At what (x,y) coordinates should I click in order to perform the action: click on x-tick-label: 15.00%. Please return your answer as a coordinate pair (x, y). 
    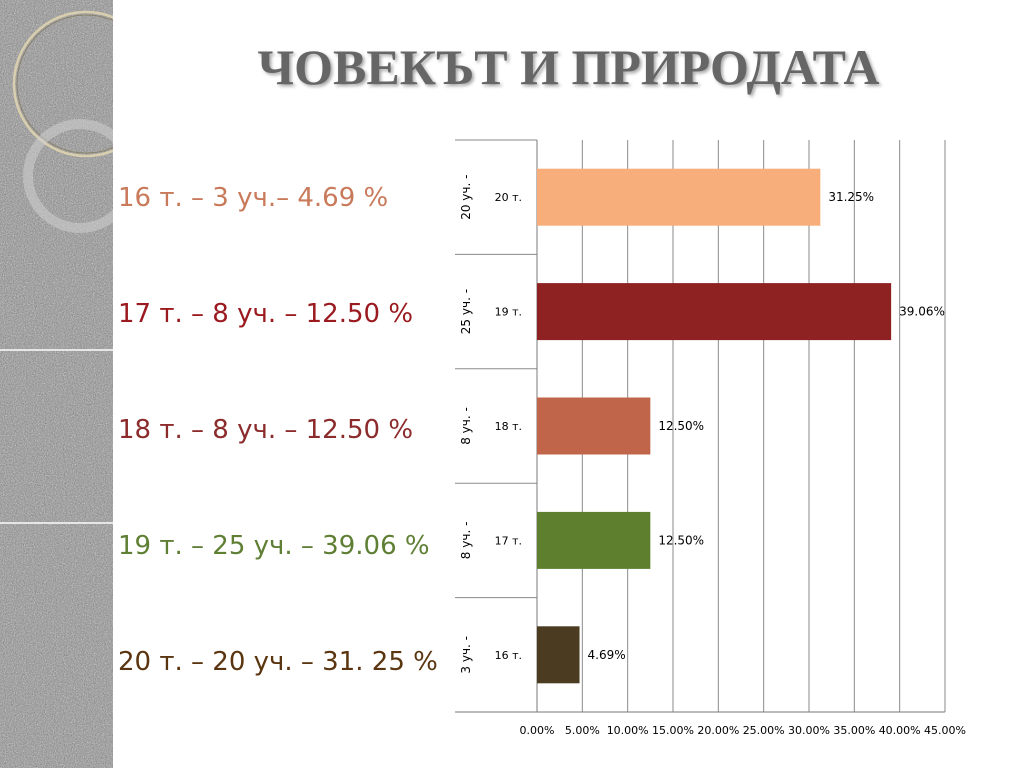
    Looking at the image, I should click on (673, 730).